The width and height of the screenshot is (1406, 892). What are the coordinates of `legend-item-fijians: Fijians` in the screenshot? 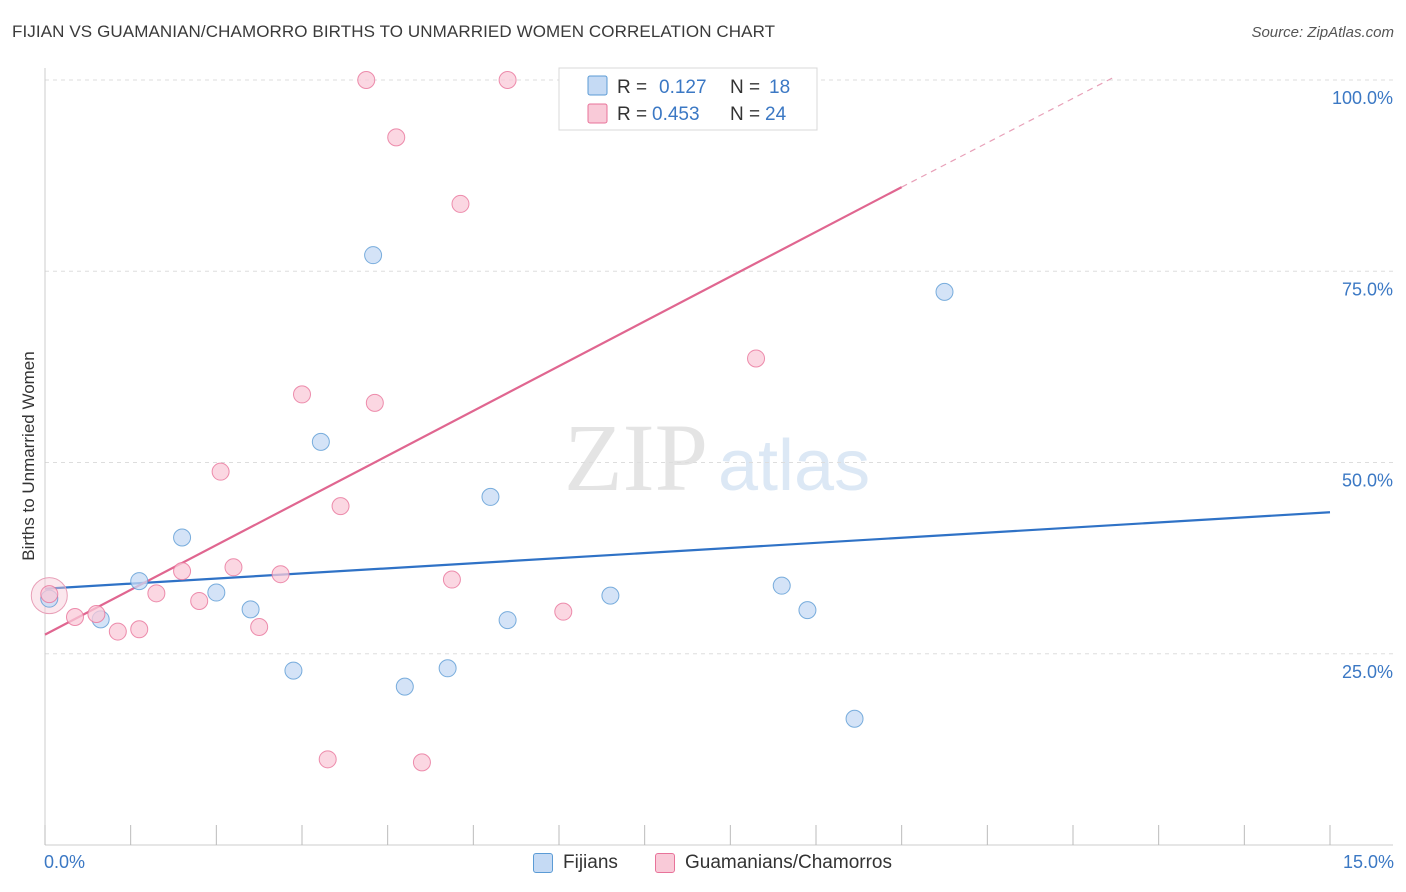 It's located at (575, 863).